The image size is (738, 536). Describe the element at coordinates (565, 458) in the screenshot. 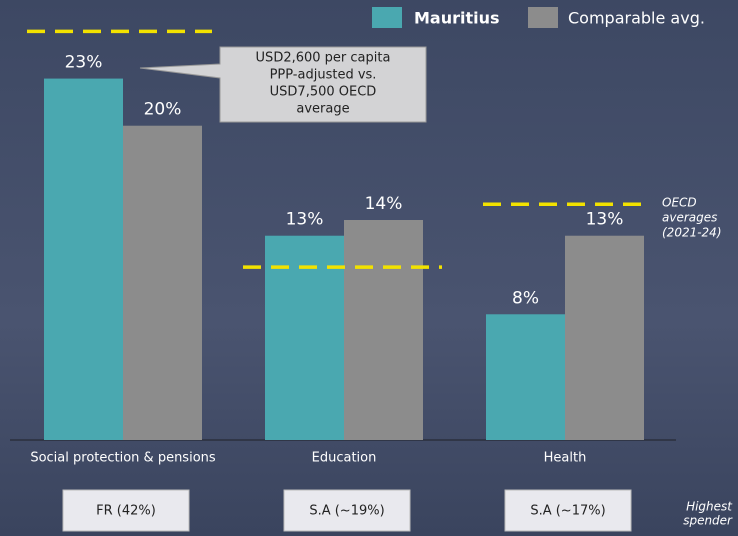

I see `x-tick-label: Health` at that location.